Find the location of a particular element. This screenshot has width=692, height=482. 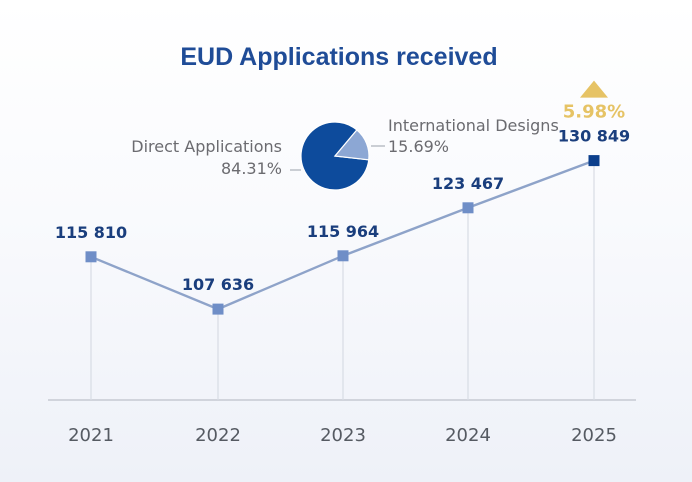

pie-label-direct-applications: Direct Applications is located at coordinates (206, 146).